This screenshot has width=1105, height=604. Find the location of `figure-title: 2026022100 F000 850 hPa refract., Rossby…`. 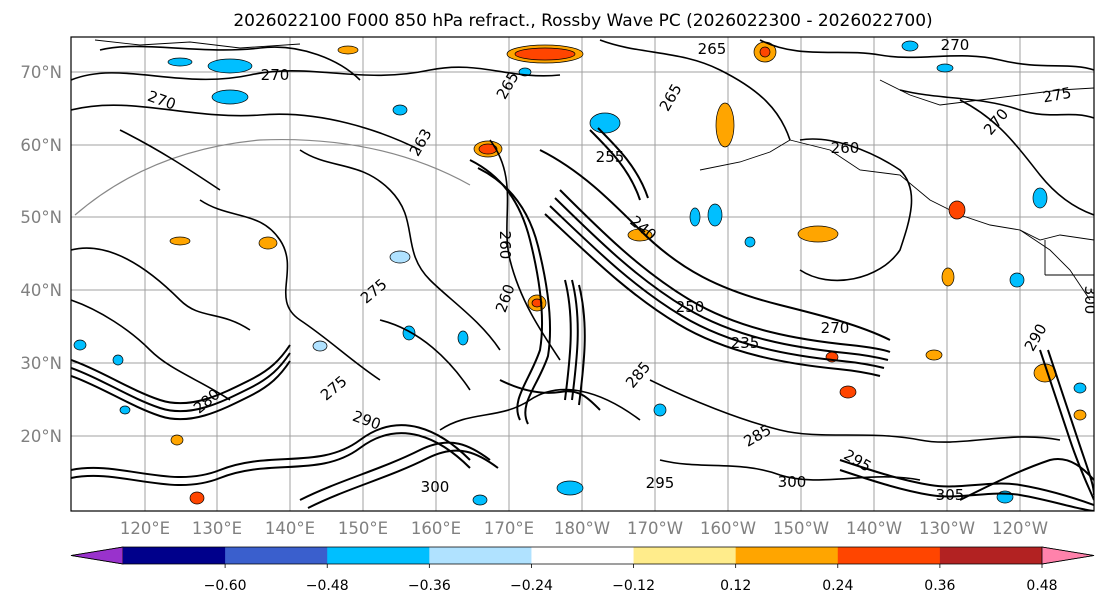

figure-title: 2026022100 F000 850 hPa refract., Rossby… is located at coordinates (582, 21).